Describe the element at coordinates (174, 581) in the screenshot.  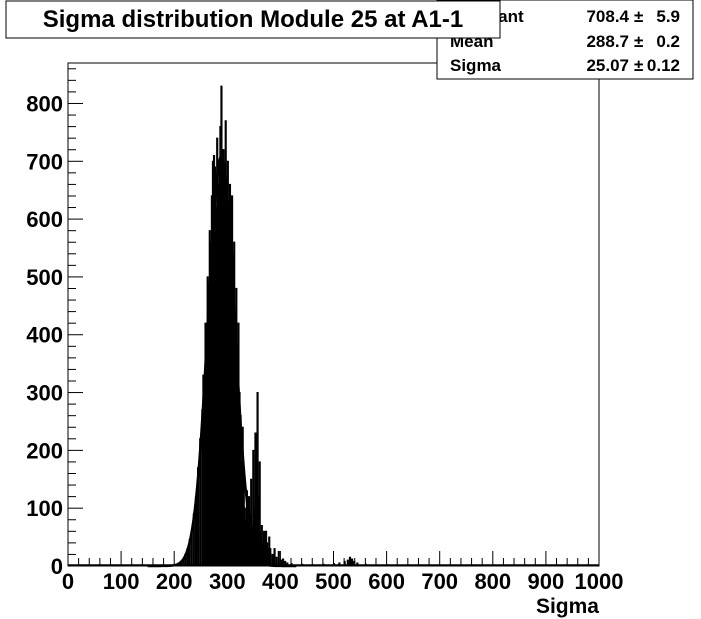
I see `x-tick-label: 200` at that location.